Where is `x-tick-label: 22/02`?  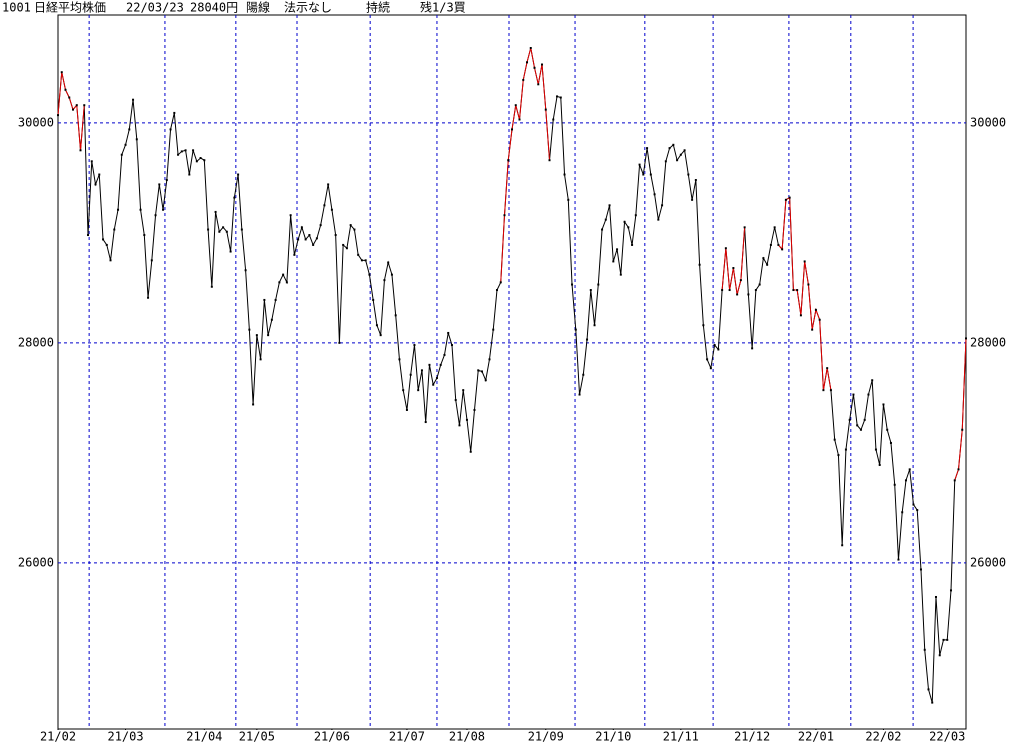 x-tick-label: 22/02 is located at coordinates (883, 737).